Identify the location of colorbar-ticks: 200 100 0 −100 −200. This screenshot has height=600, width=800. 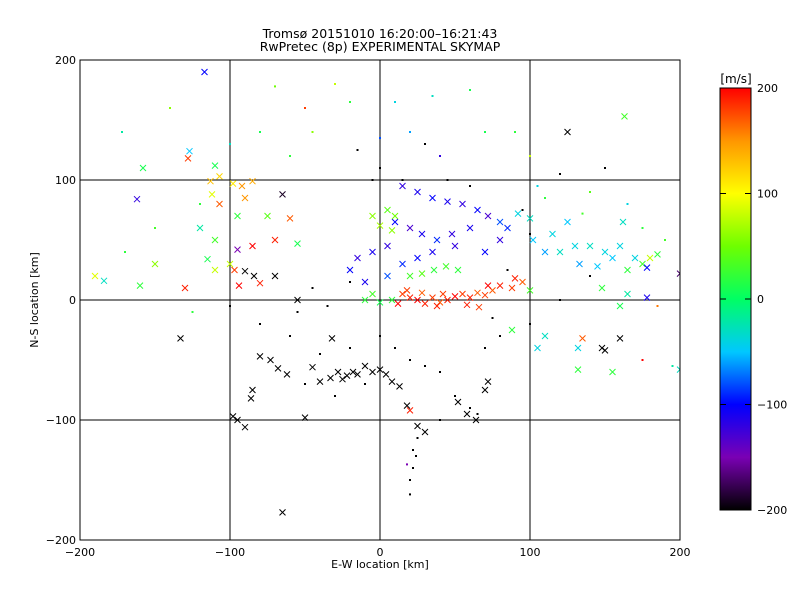
(753, 299).